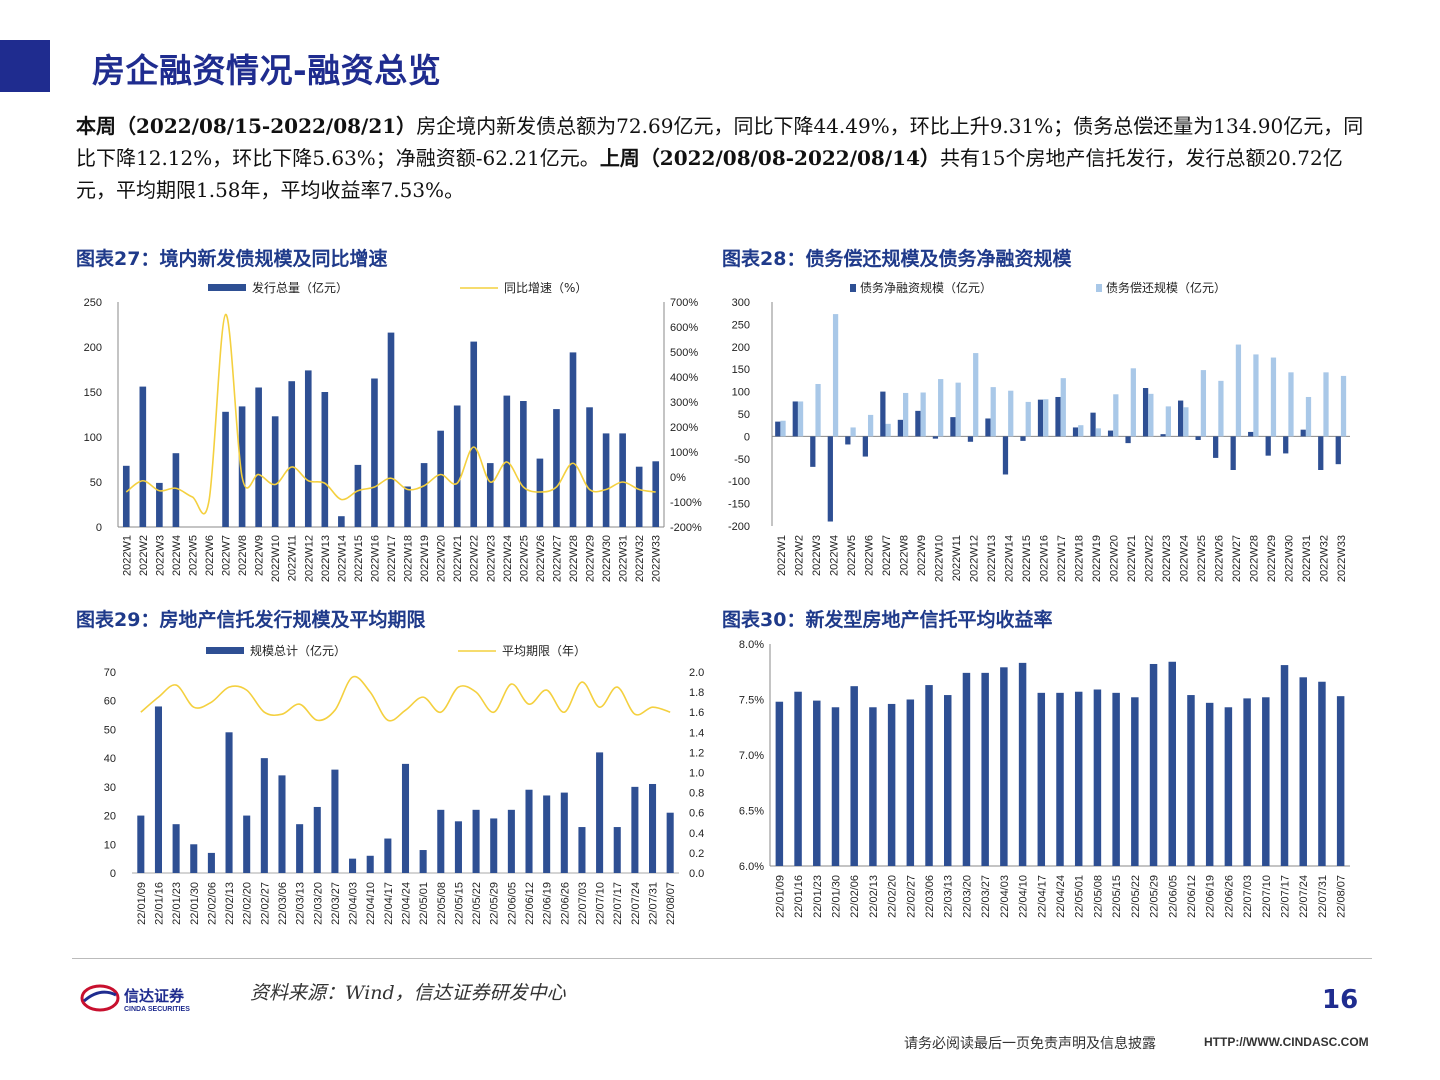 The height and width of the screenshot is (1080, 1440). Describe the element at coordinates (574, 558) in the screenshot. I see `x-tick-label: 2022W28` at that location.